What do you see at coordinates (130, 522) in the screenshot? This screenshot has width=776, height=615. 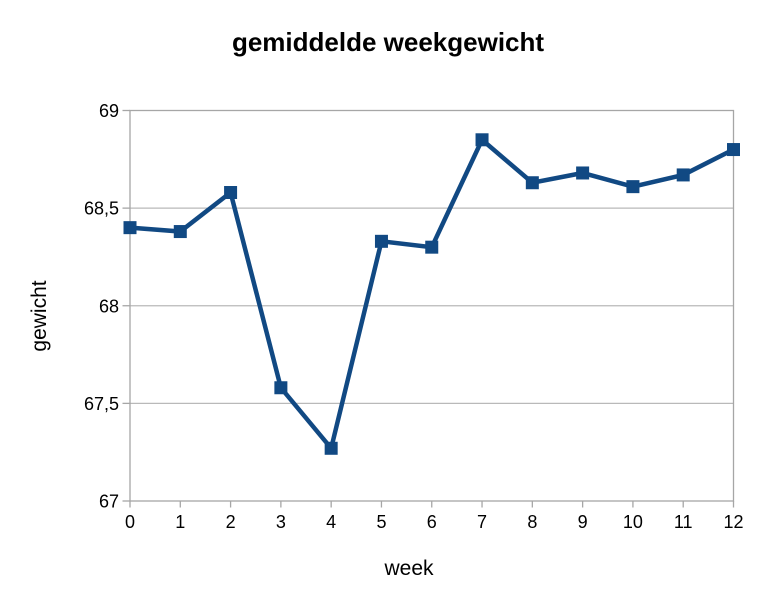 I see `x-tick-label: 0` at bounding box center [130, 522].